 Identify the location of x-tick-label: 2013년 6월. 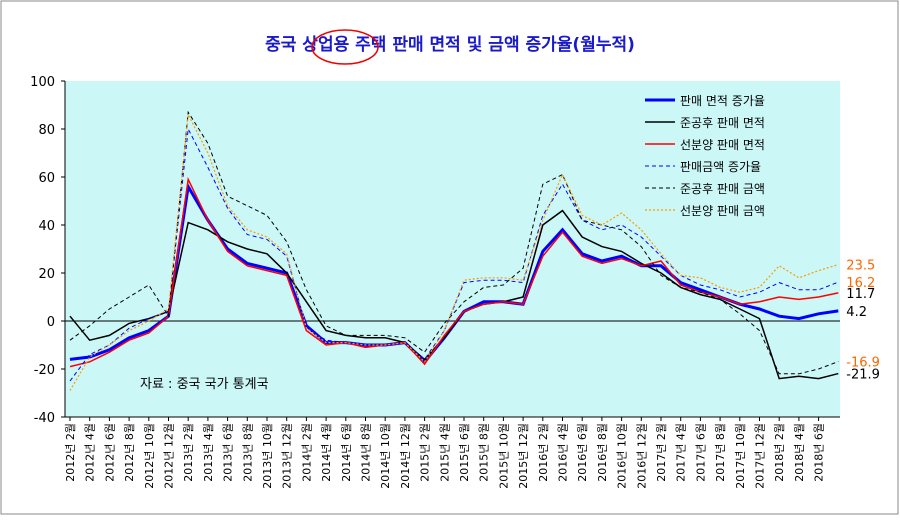
(228, 452).